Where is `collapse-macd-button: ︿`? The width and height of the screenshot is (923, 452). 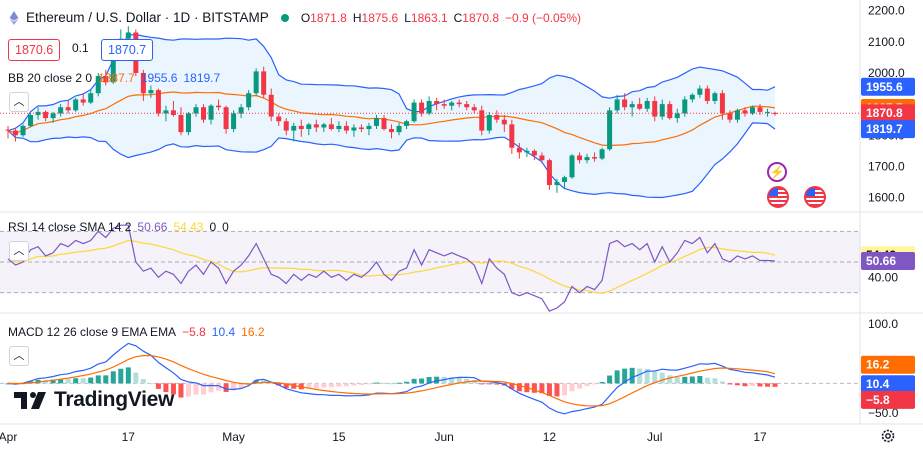
collapse-macd-button: ︿ is located at coordinates (19, 356).